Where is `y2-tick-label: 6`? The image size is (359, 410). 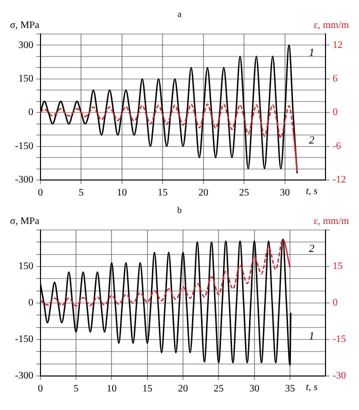
y2-tick-label: 6 is located at coordinates (335, 79).